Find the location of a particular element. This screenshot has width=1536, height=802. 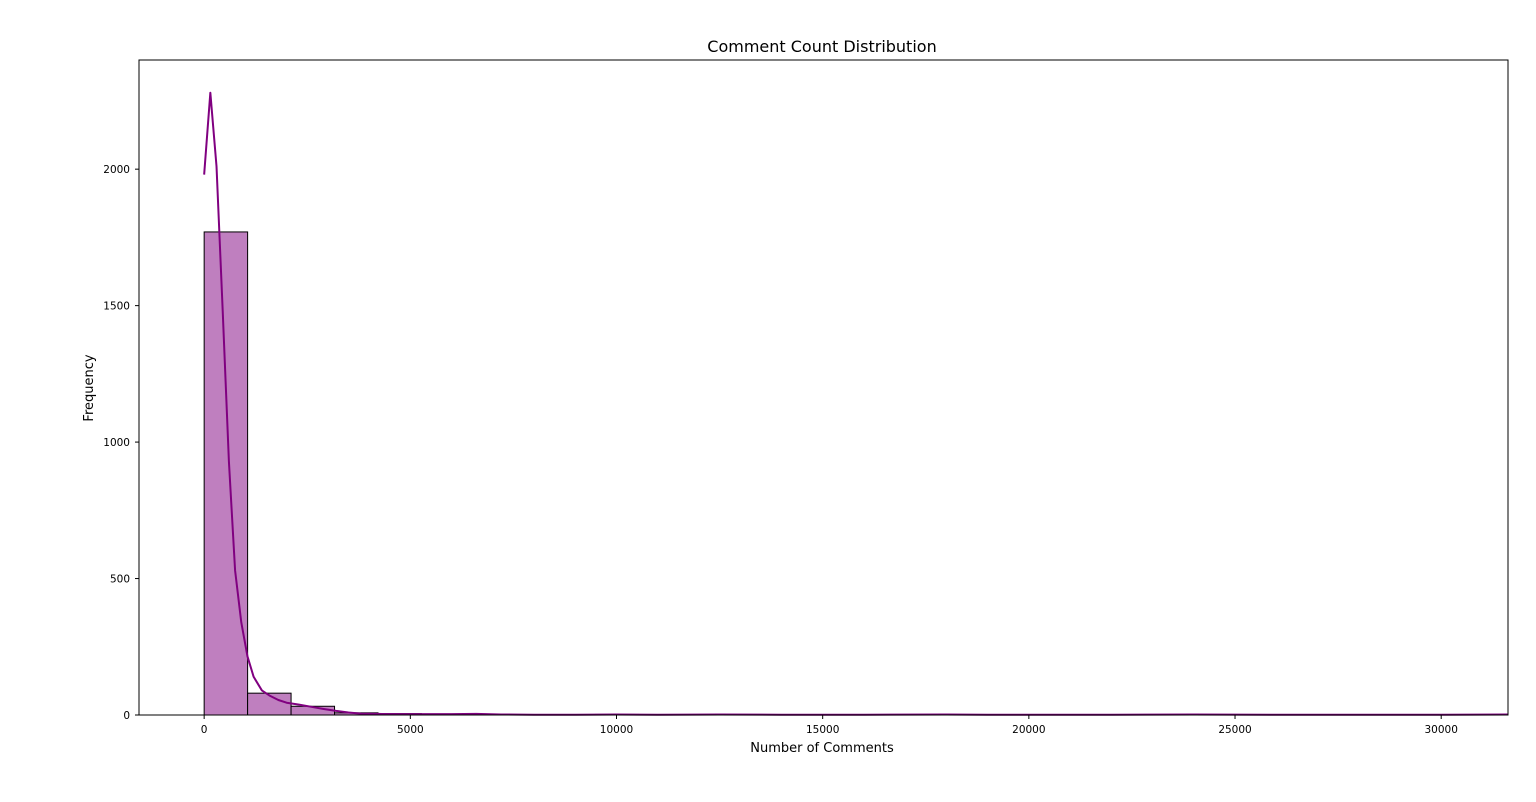

x-axis-label: Number of Comments is located at coordinates (822, 748).